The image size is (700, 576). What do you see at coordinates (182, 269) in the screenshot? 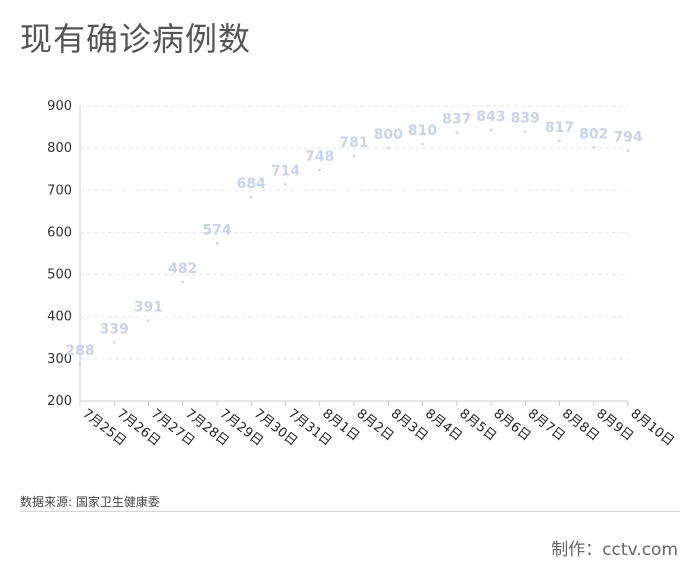
I see `data-label: 482` at bounding box center [182, 269].